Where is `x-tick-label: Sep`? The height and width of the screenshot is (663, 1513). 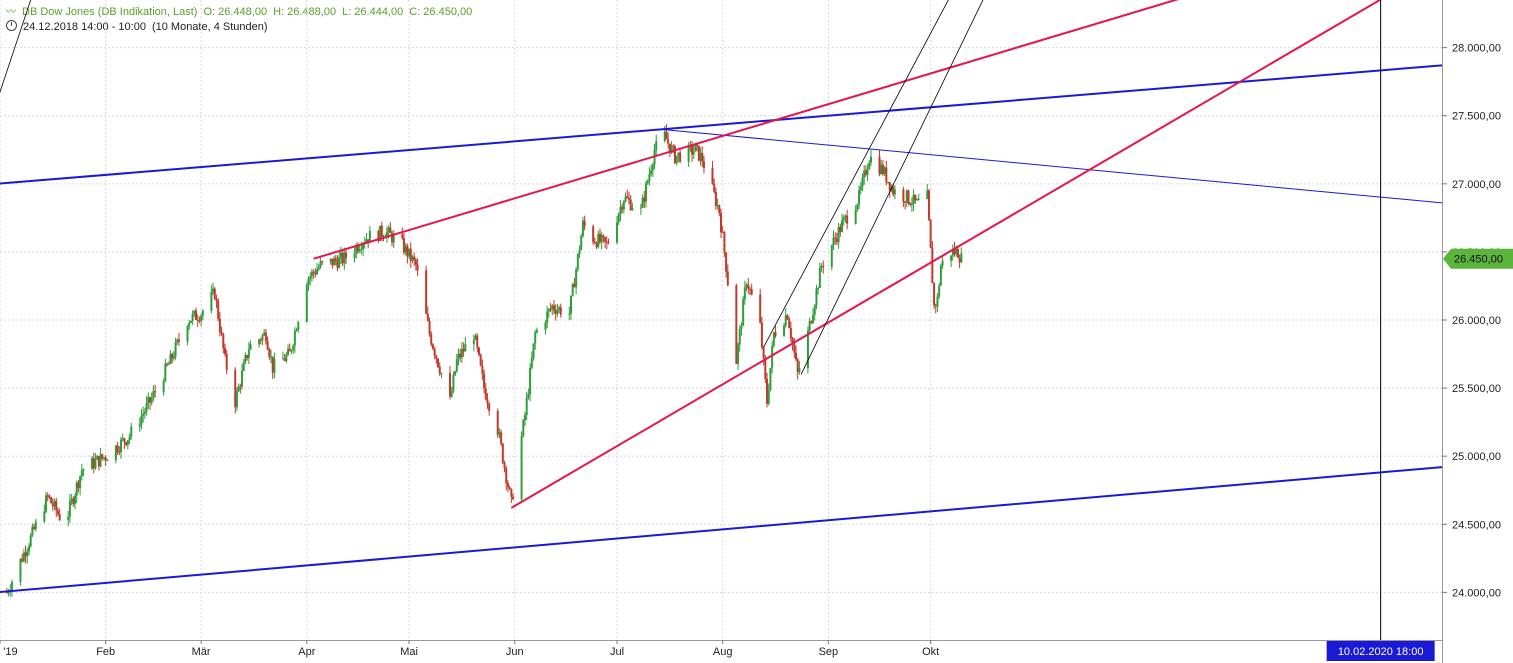 x-tick-label: Sep is located at coordinates (829, 652).